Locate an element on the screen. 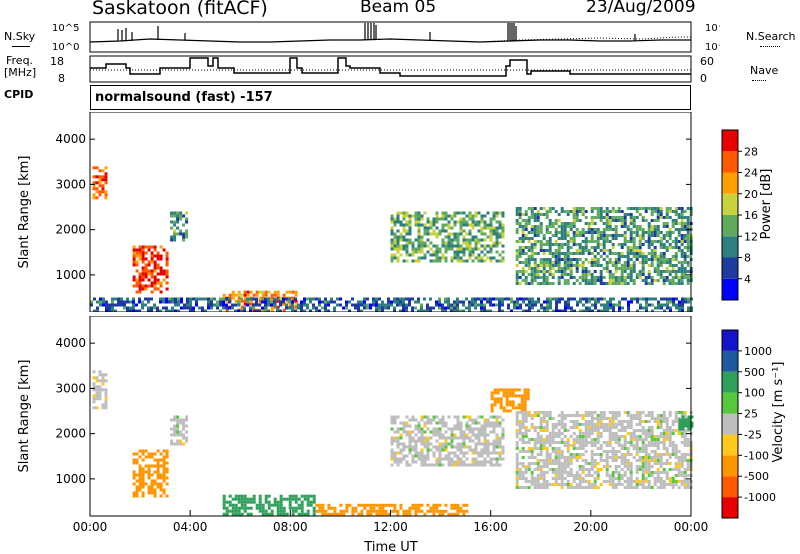 The height and width of the screenshot is (554, 800). colorbar-segment is located at coordinates (730, 204).